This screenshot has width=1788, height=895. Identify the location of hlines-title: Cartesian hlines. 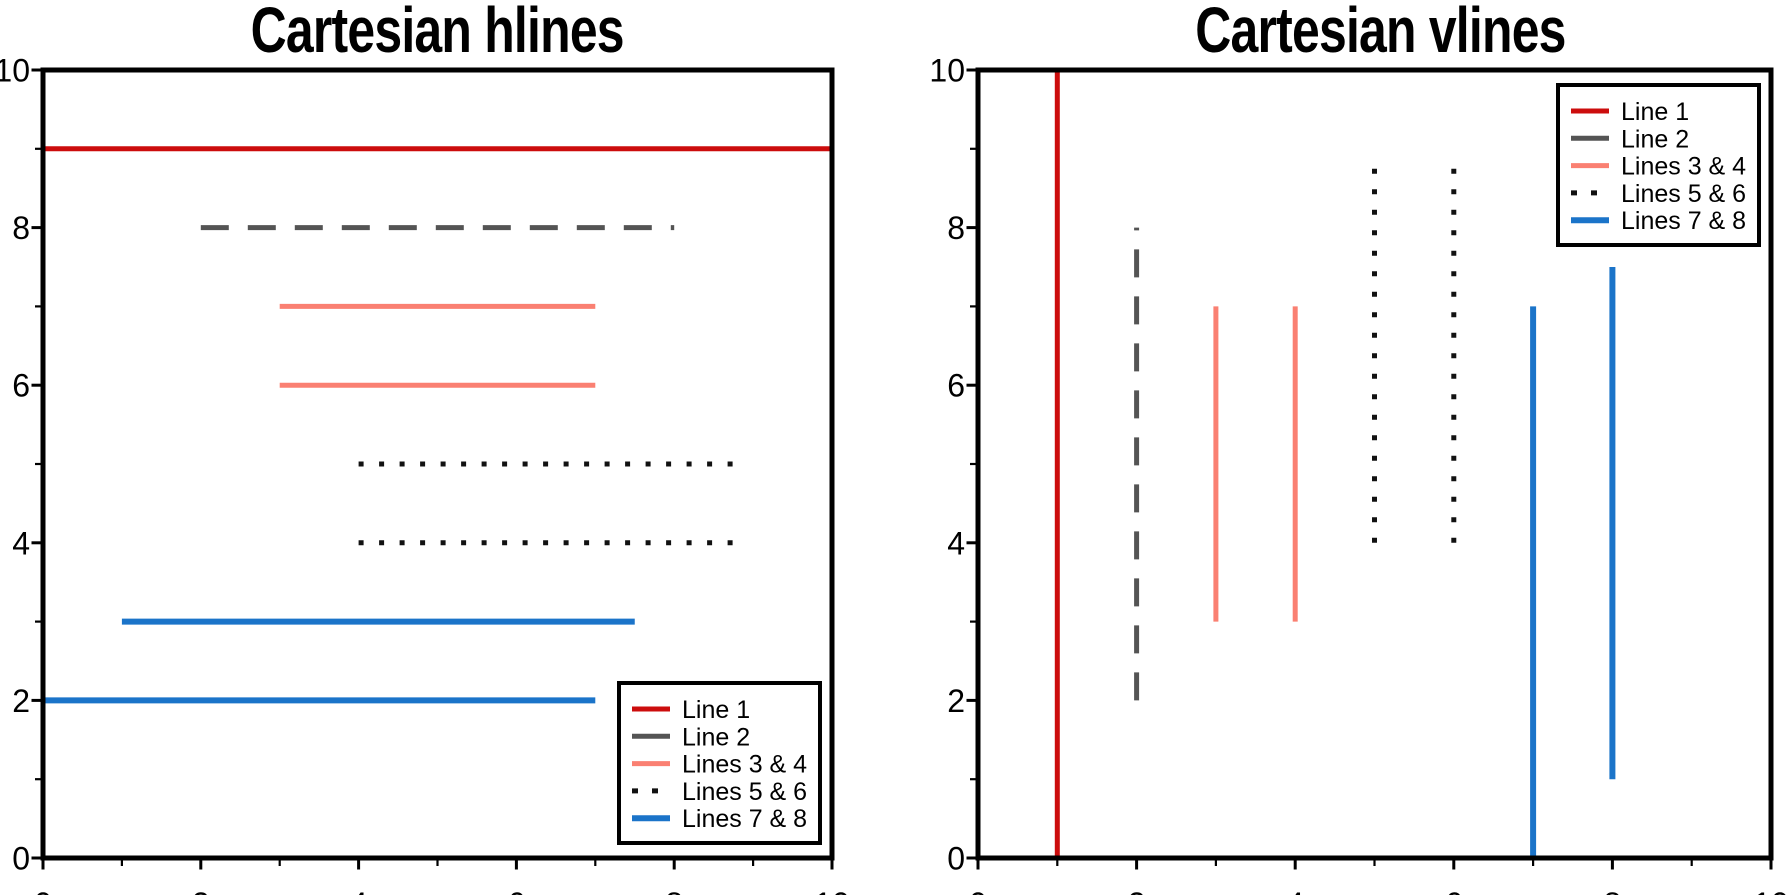
(437, 33).